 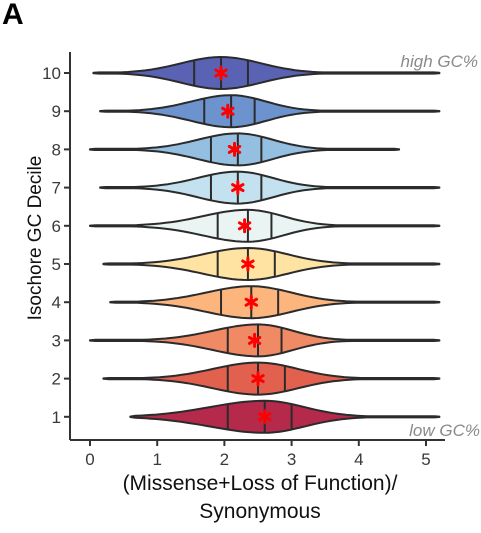 What do you see at coordinates (56, 188) in the screenshot?
I see `y-tick-label: 7` at bounding box center [56, 188].